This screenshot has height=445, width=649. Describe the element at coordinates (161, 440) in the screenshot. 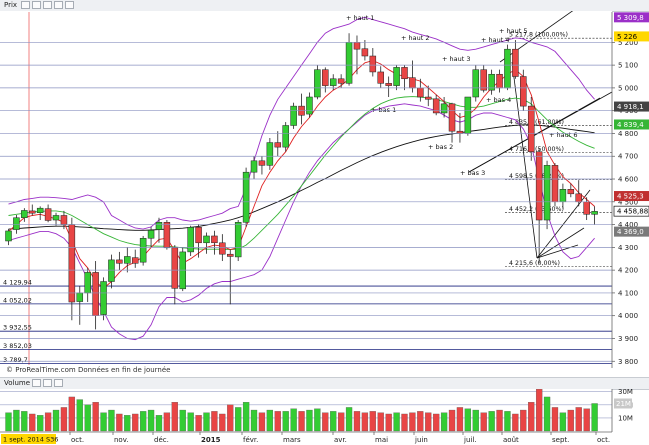

I see `x-tick-label: déc.` at that location.